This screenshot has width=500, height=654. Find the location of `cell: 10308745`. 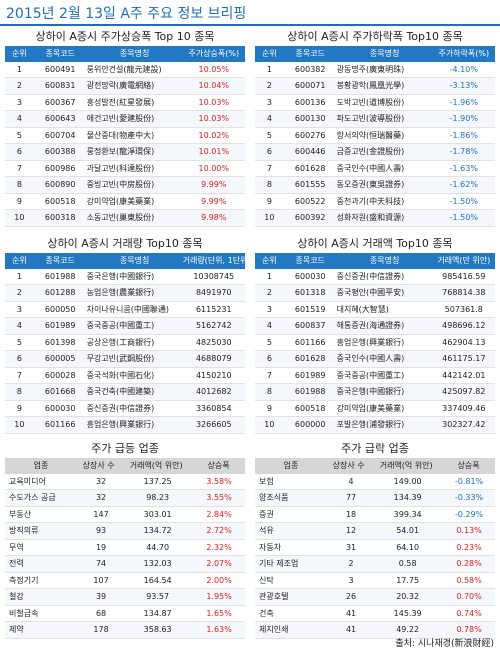

cell: 10308745 is located at coordinates (214, 276).